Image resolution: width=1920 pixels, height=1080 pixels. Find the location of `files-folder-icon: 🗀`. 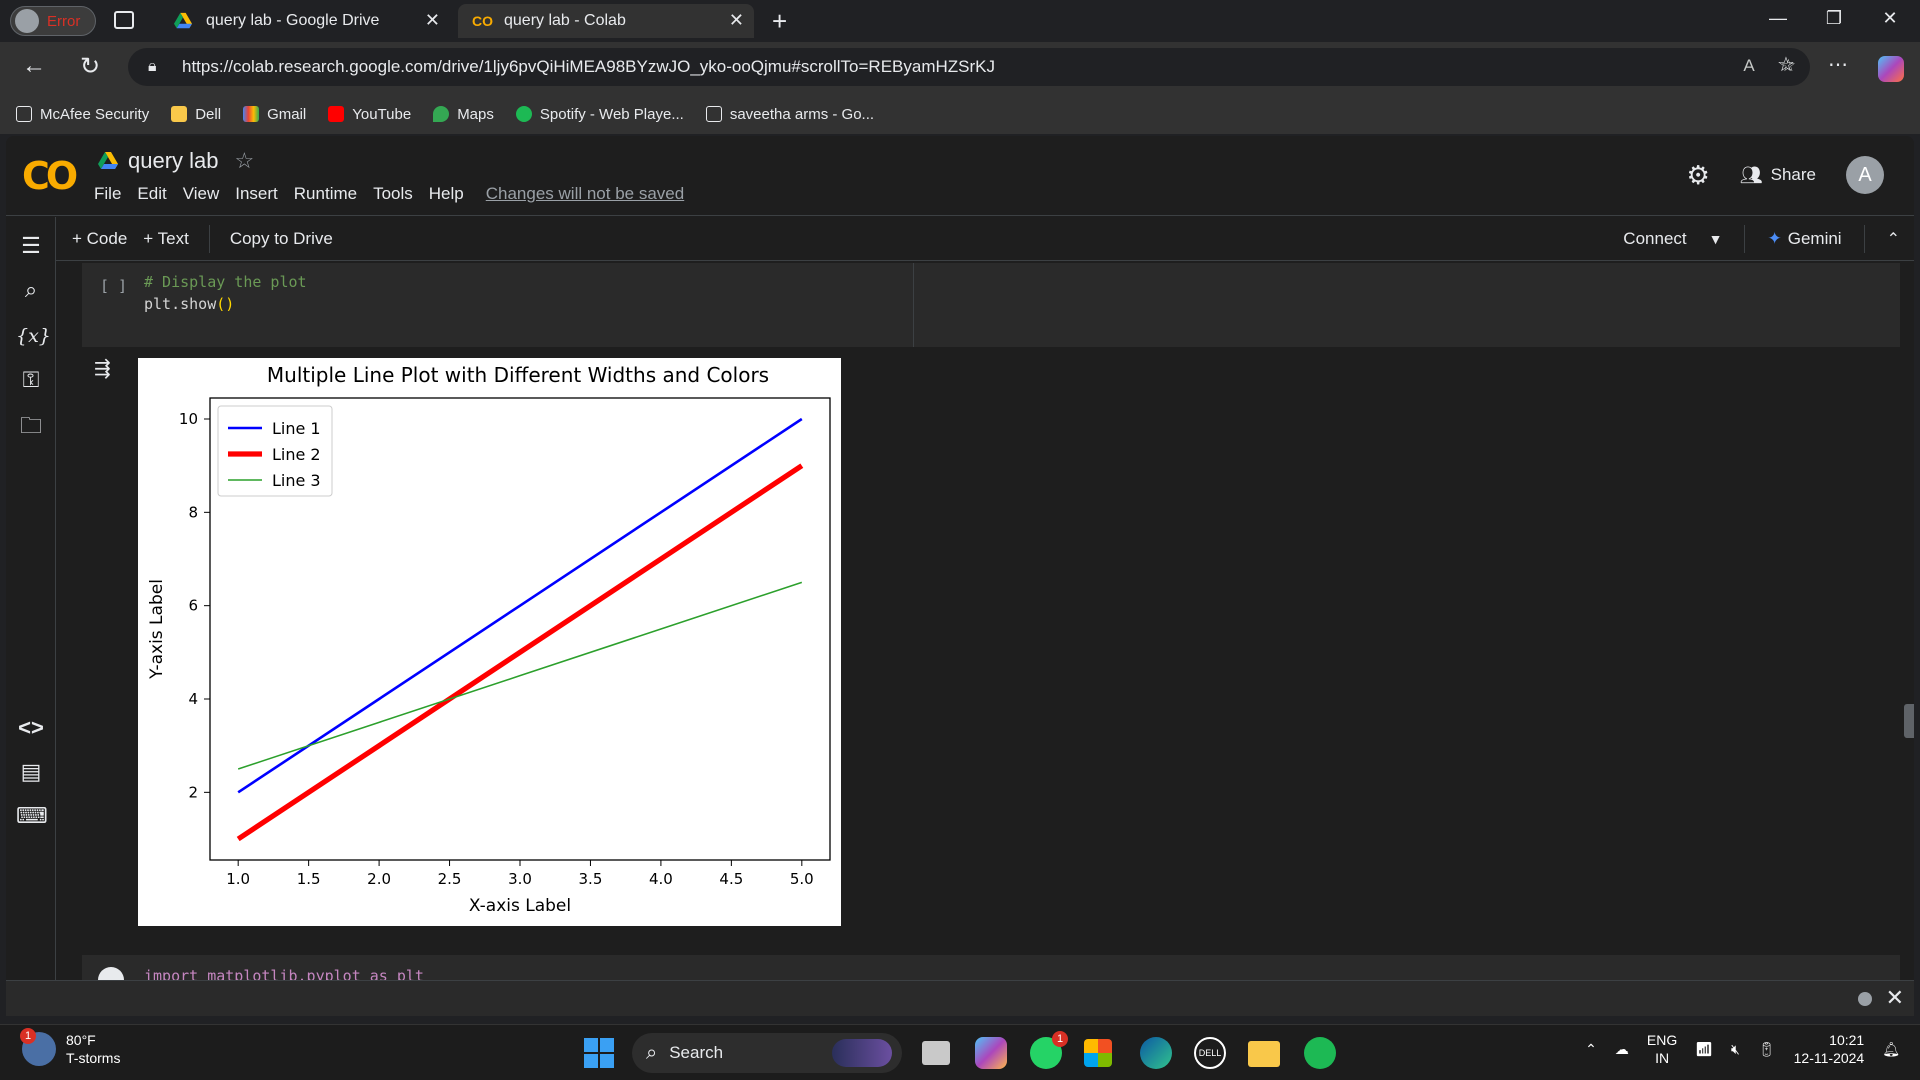

files-folder-icon: 🗀 is located at coordinates (30, 425).